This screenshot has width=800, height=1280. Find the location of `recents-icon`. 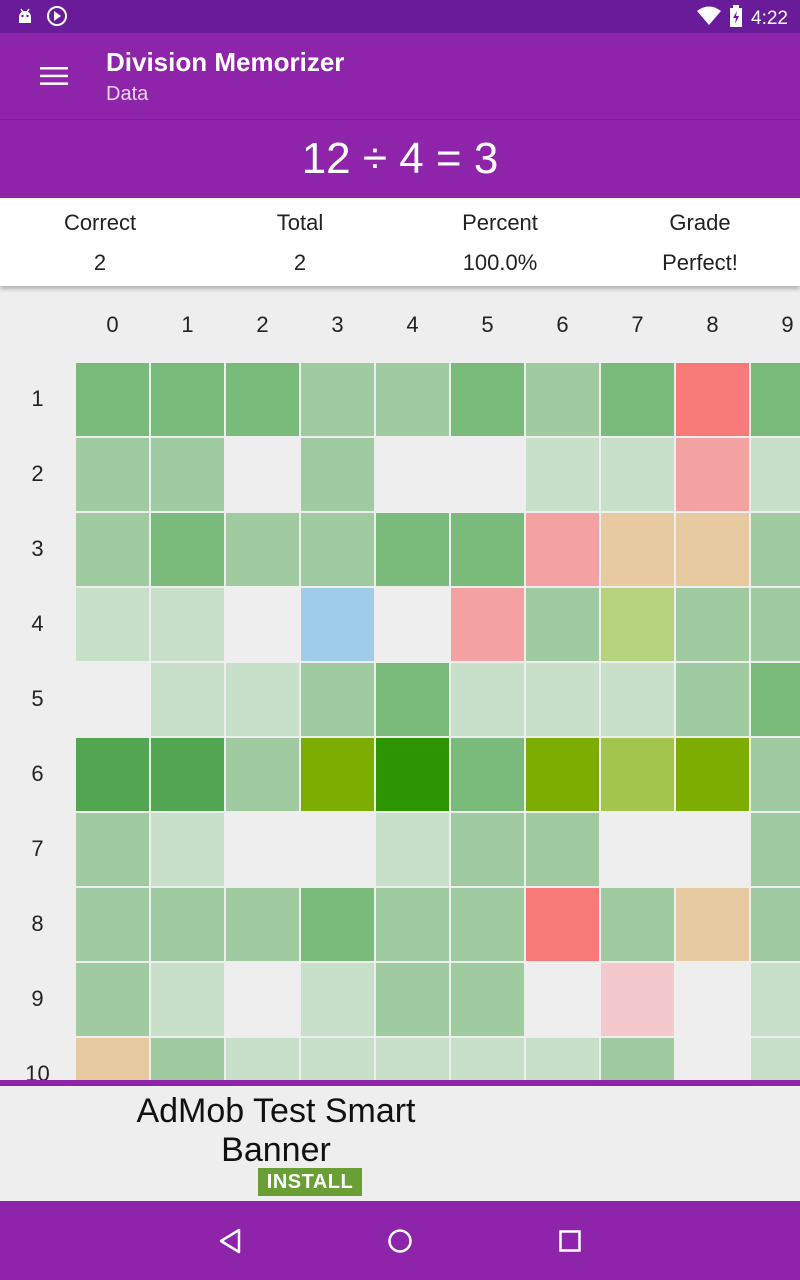

recents-icon is located at coordinates (570, 1241).